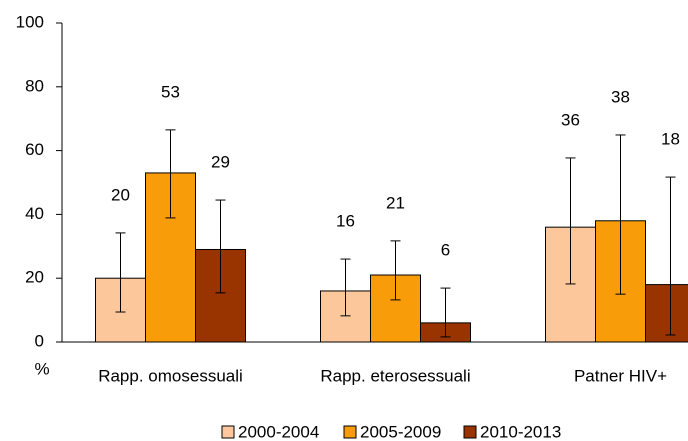 The height and width of the screenshot is (441, 688). I want to click on data-label: 6, so click(445, 250).